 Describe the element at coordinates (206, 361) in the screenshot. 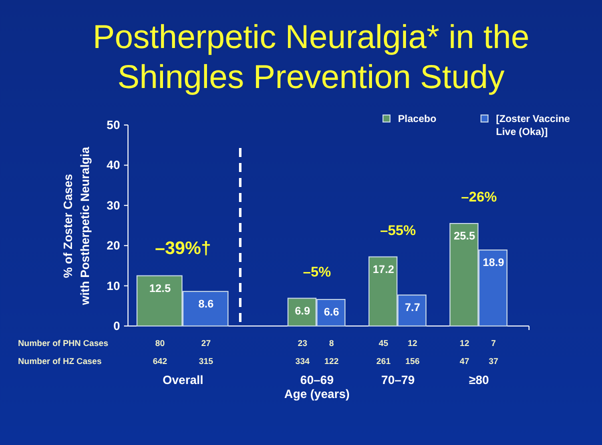

I see `text: 315` at that location.